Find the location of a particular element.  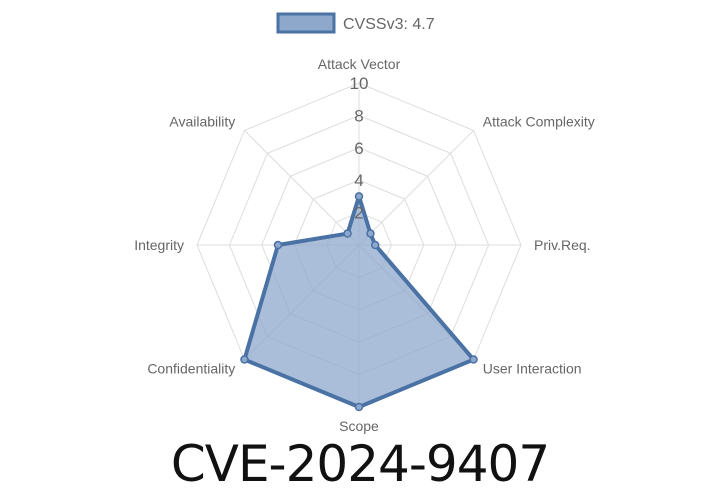

tick-label: 2 is located at coordinates (358, 213).